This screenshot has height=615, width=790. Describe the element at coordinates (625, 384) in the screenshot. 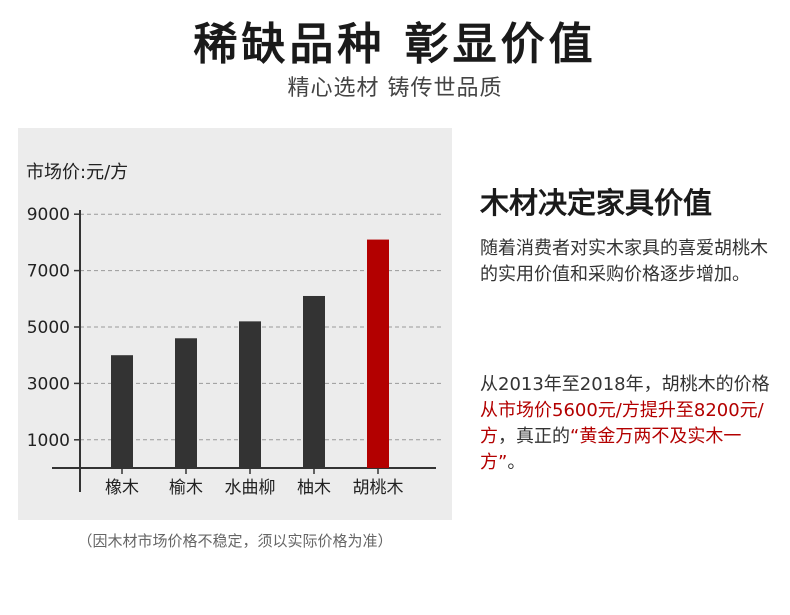

I see `para2-text-a: 从2013年至2018年，胡桃木的价格` at that location.